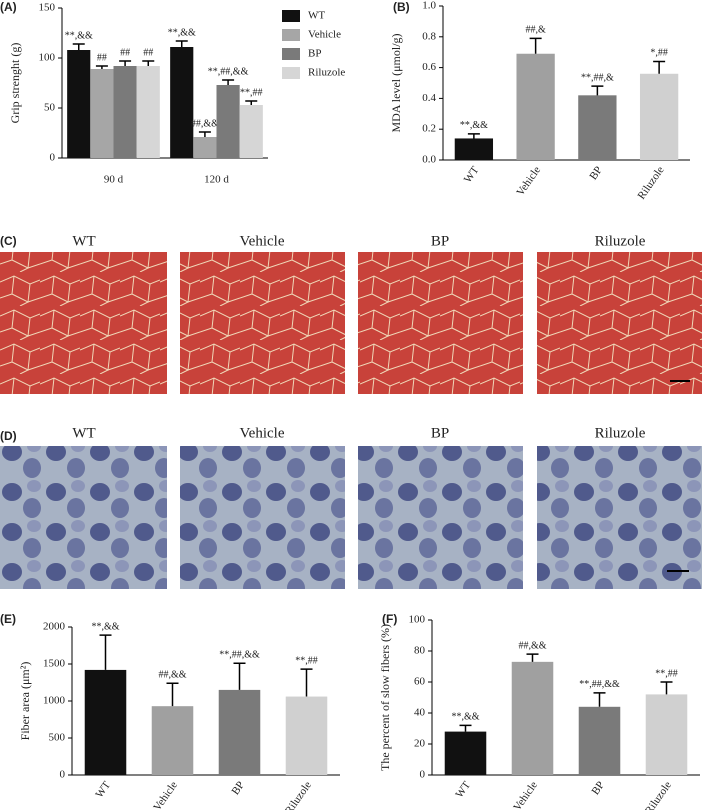 This screenshot has height=810, width=709. Describe the element at coordinates (620, 241) in the screenshot. I see `image-title: Riluzole` at that location.